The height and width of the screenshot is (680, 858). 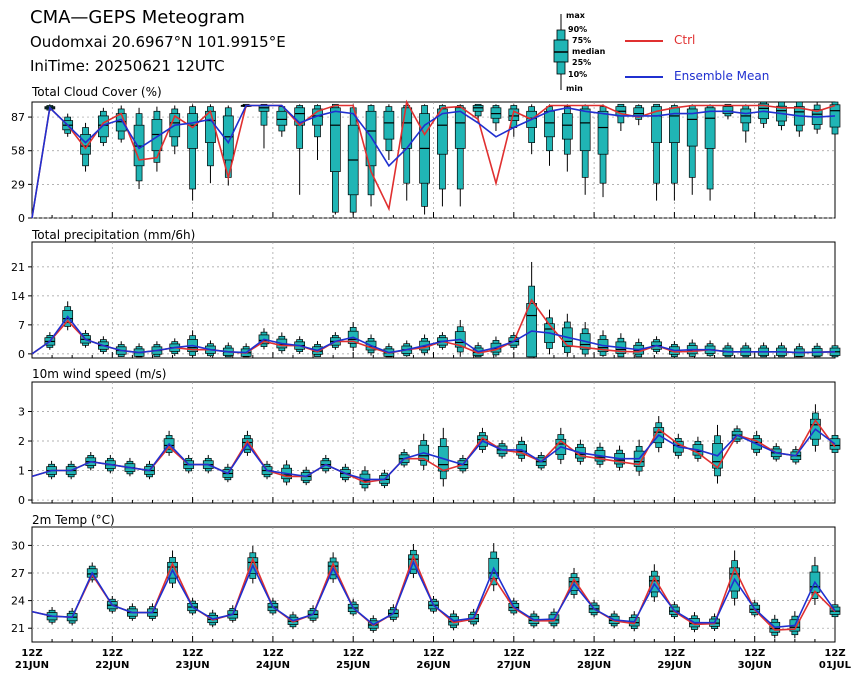 What do you see at coordinates (18, 184) in the screenshot?
I see `y-tick-label: 29` at bounding box center [18, 184].